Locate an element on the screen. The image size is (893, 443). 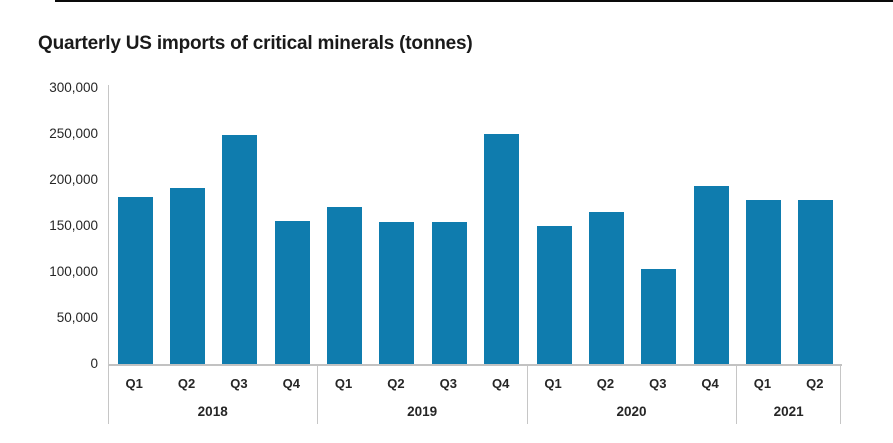
year-label: 2019 is located at coordinates (422, 411).